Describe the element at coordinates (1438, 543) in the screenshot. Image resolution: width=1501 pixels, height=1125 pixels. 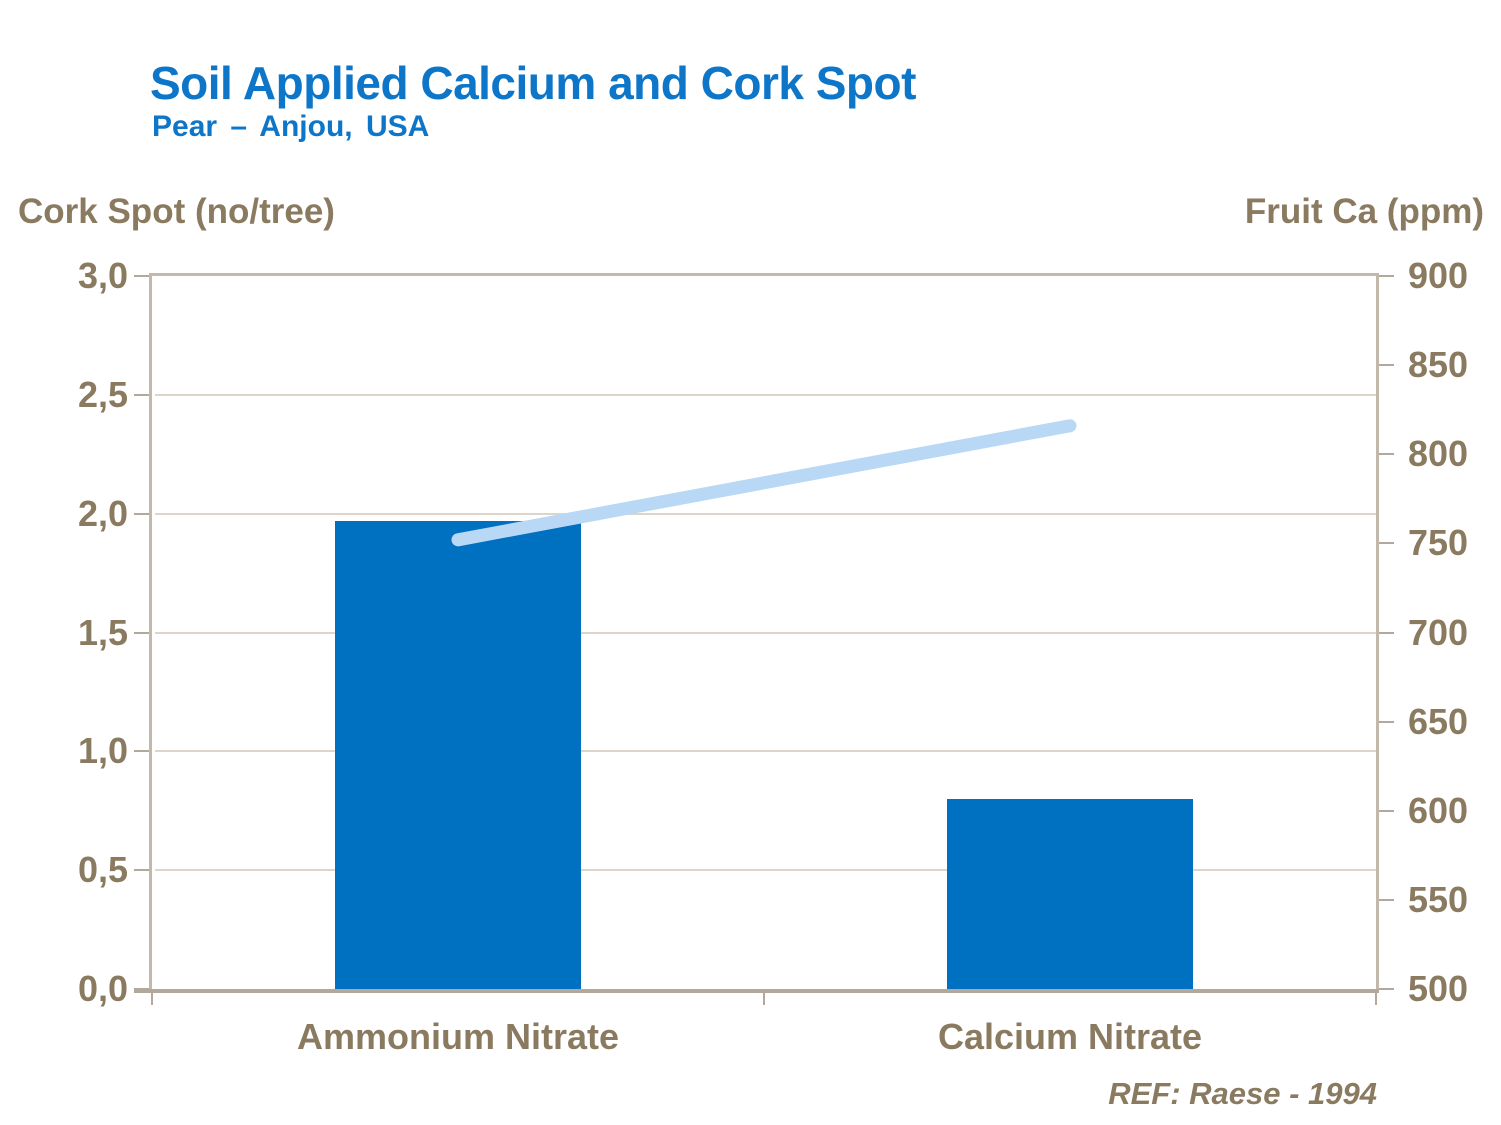
I see `right-axis-tick-label: 750` at that location.